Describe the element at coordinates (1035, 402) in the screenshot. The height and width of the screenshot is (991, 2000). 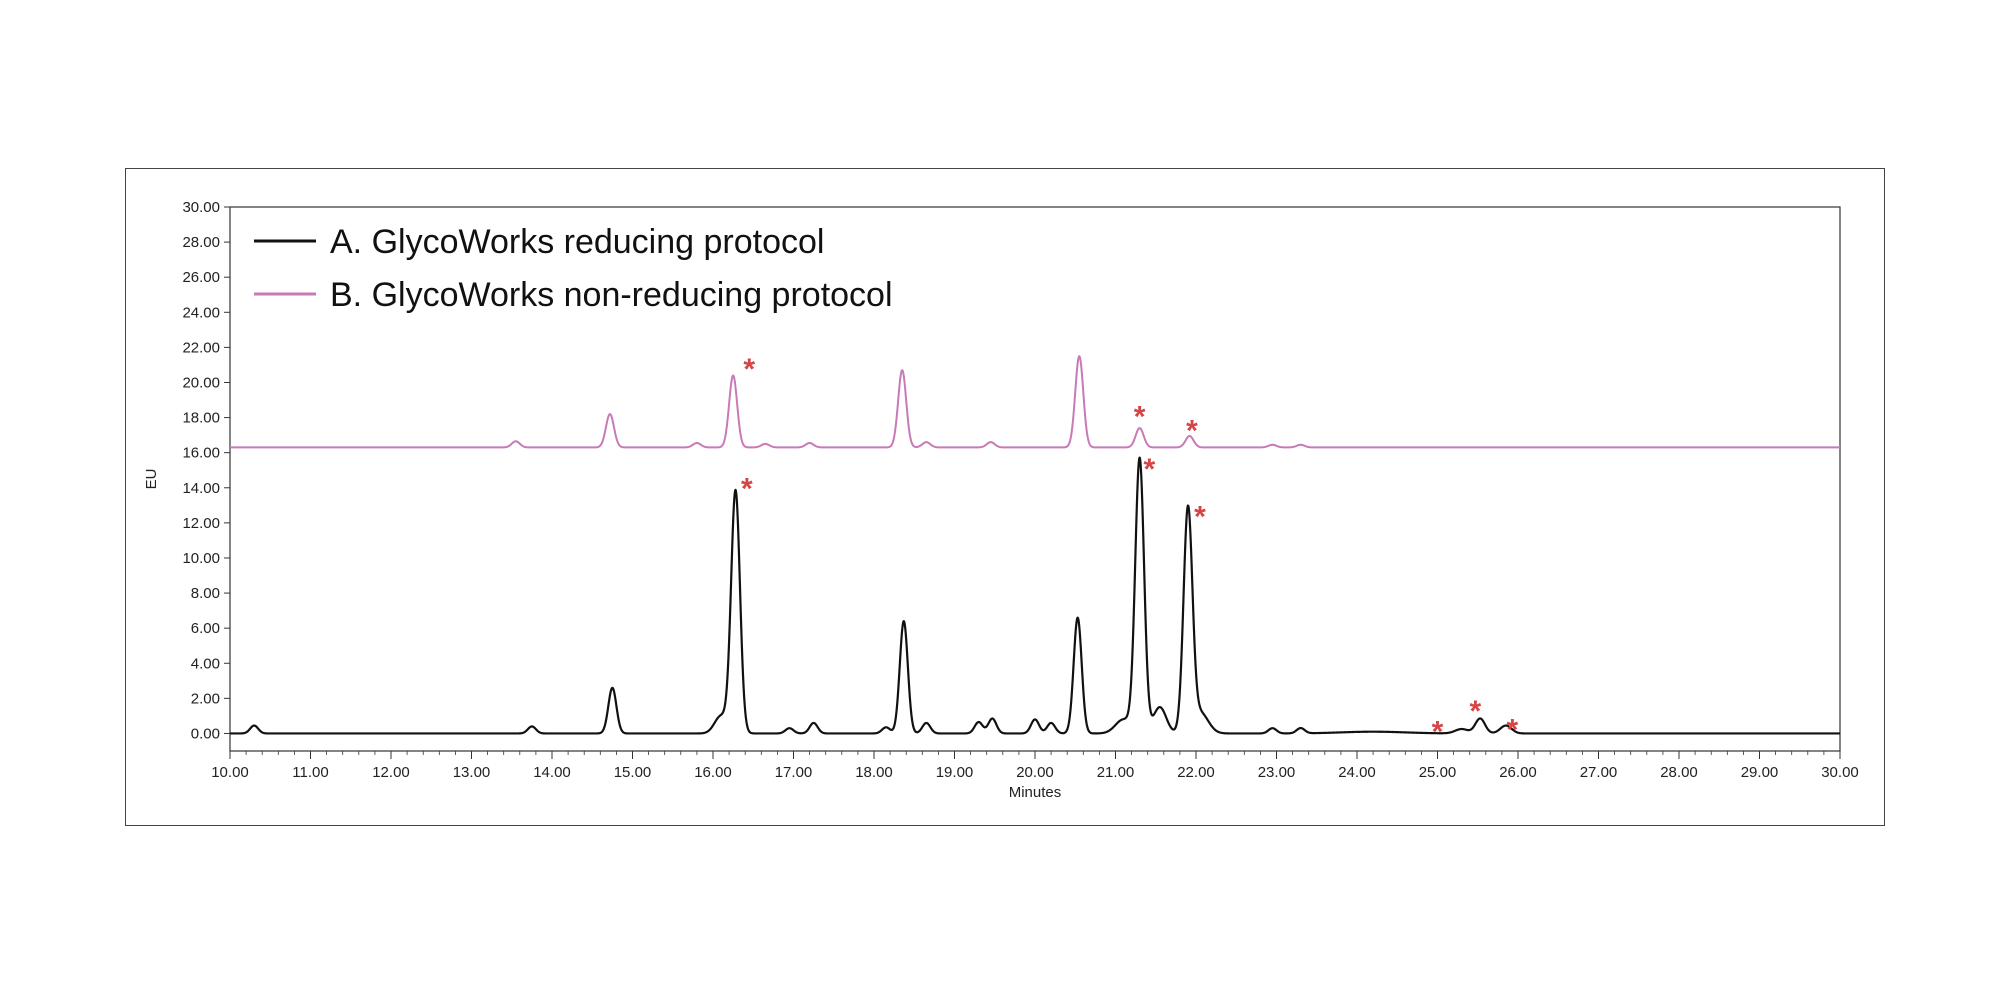
I see `series-line-non-reducing` at that location.